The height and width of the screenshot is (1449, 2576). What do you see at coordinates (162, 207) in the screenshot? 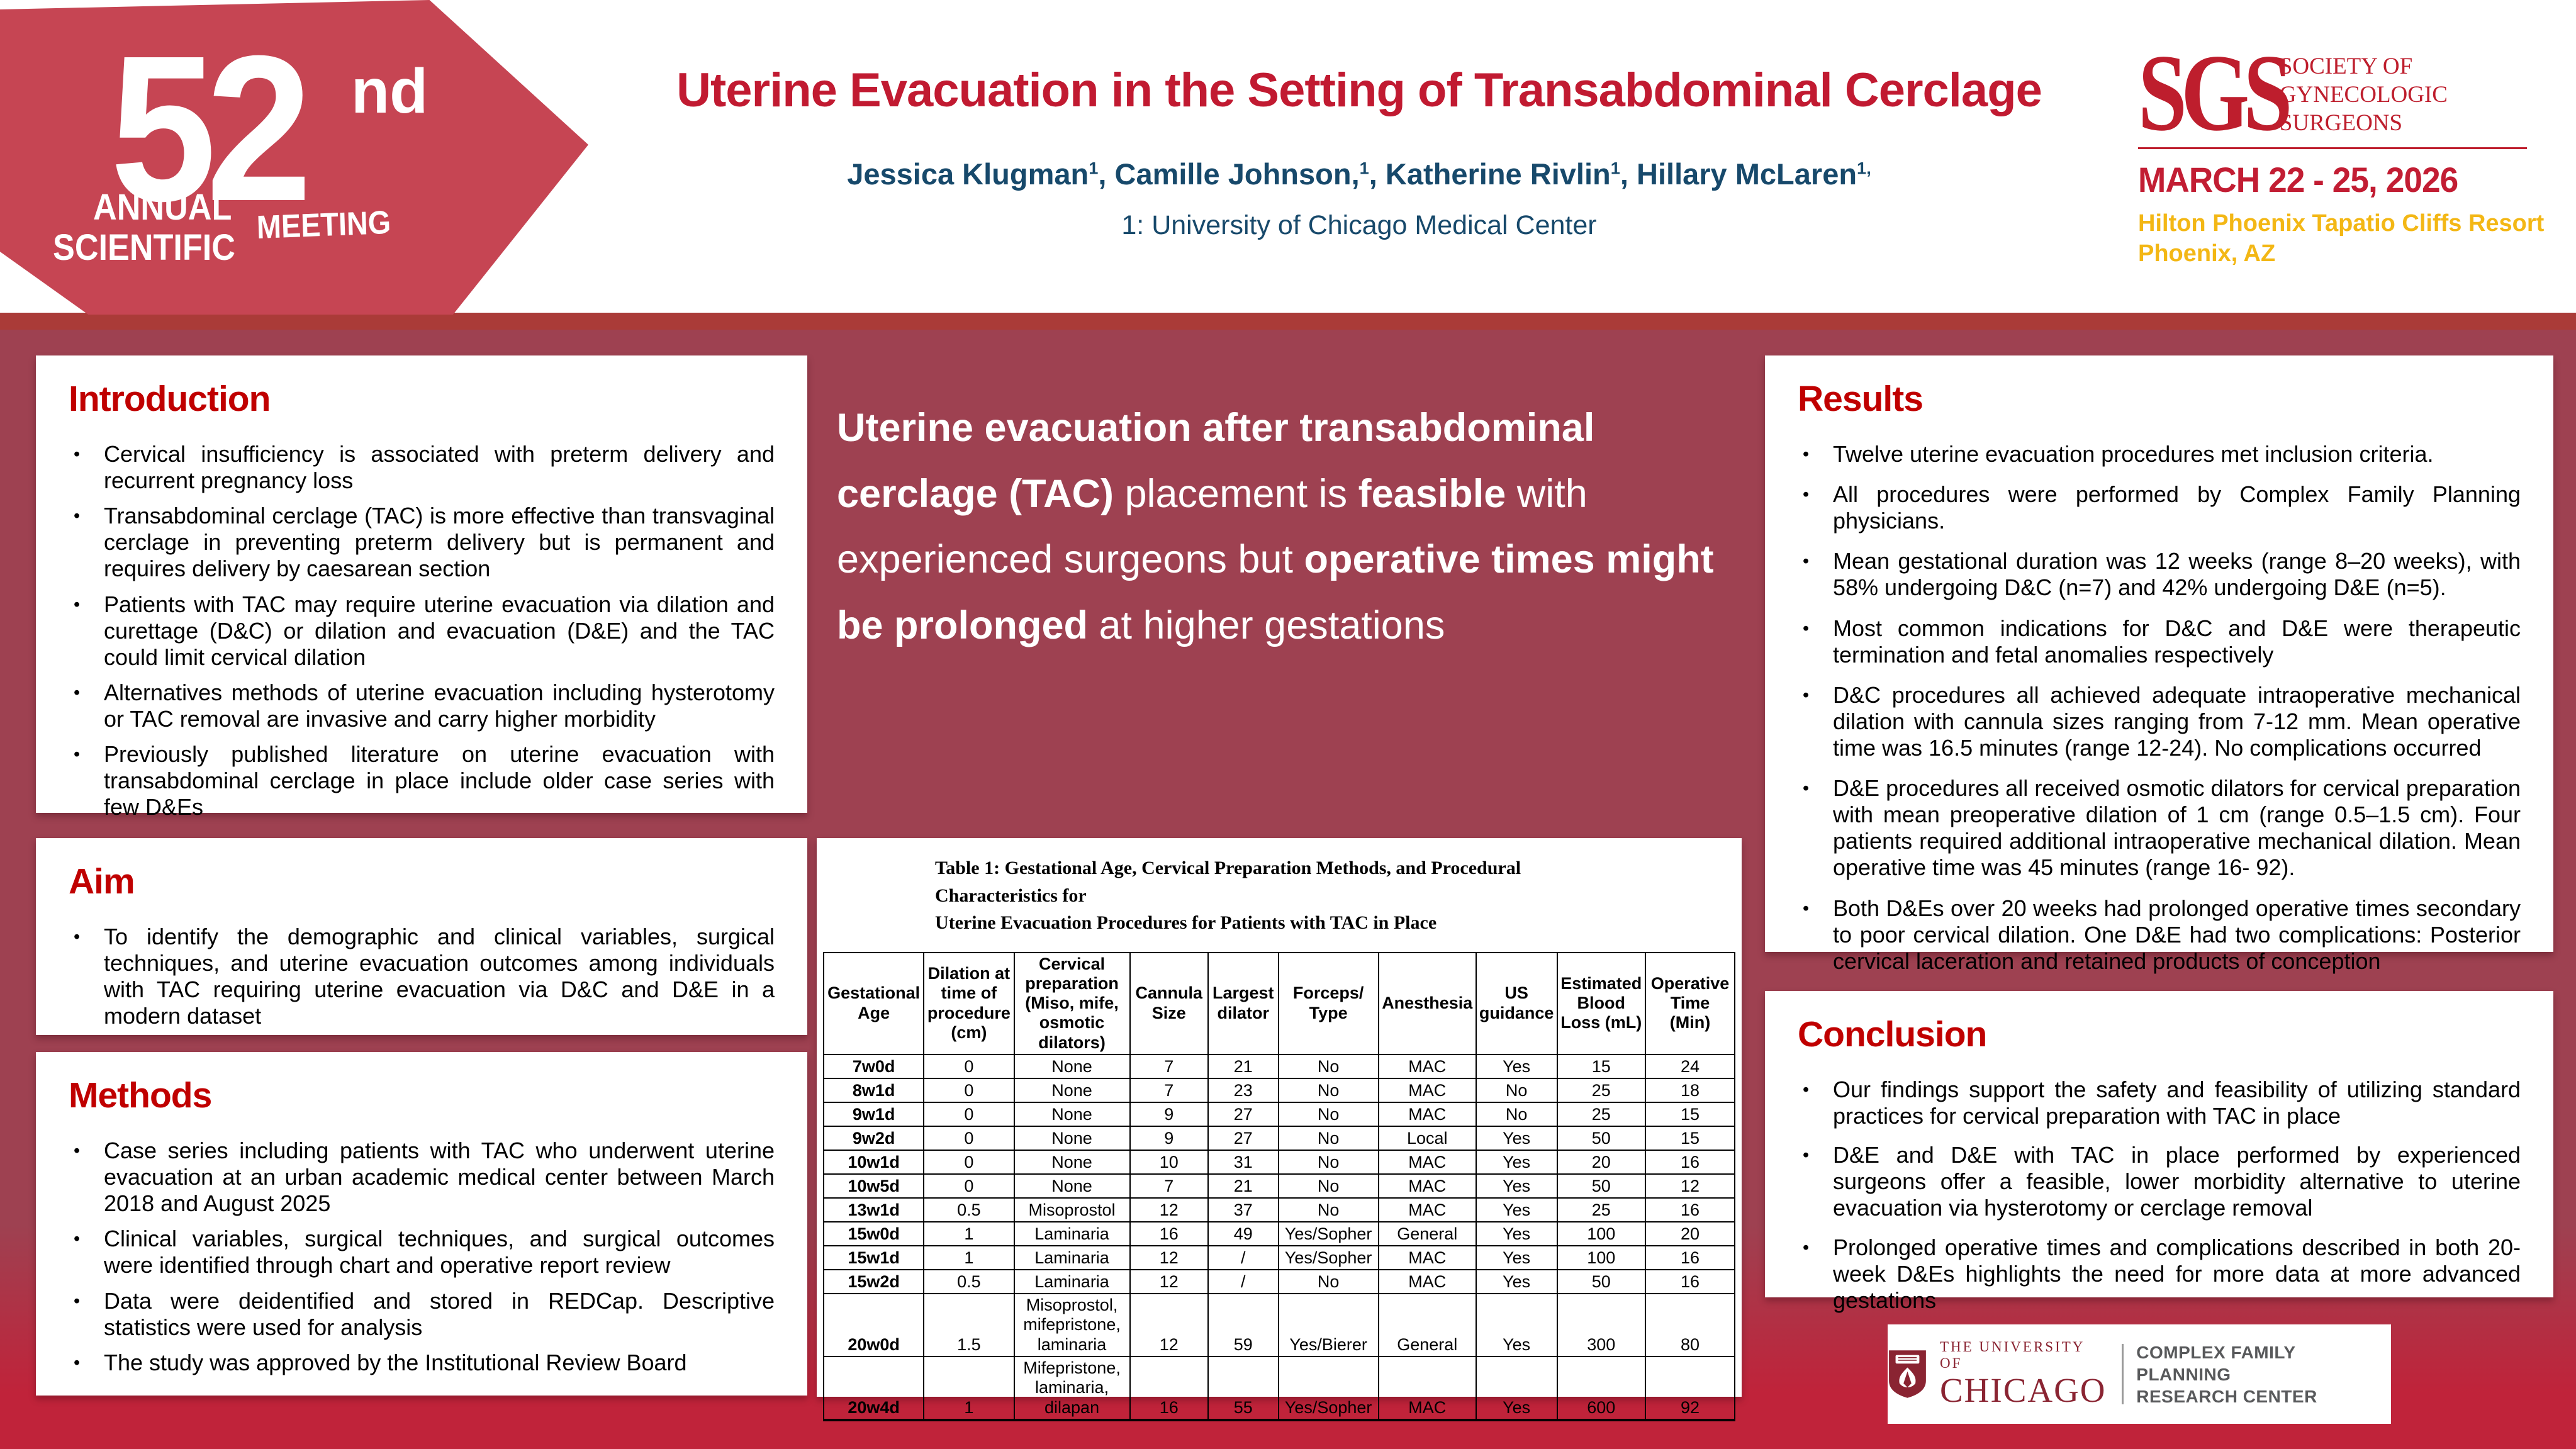
I see `badge-annual-label: ANNUAL` at bounding box center [162, 207].